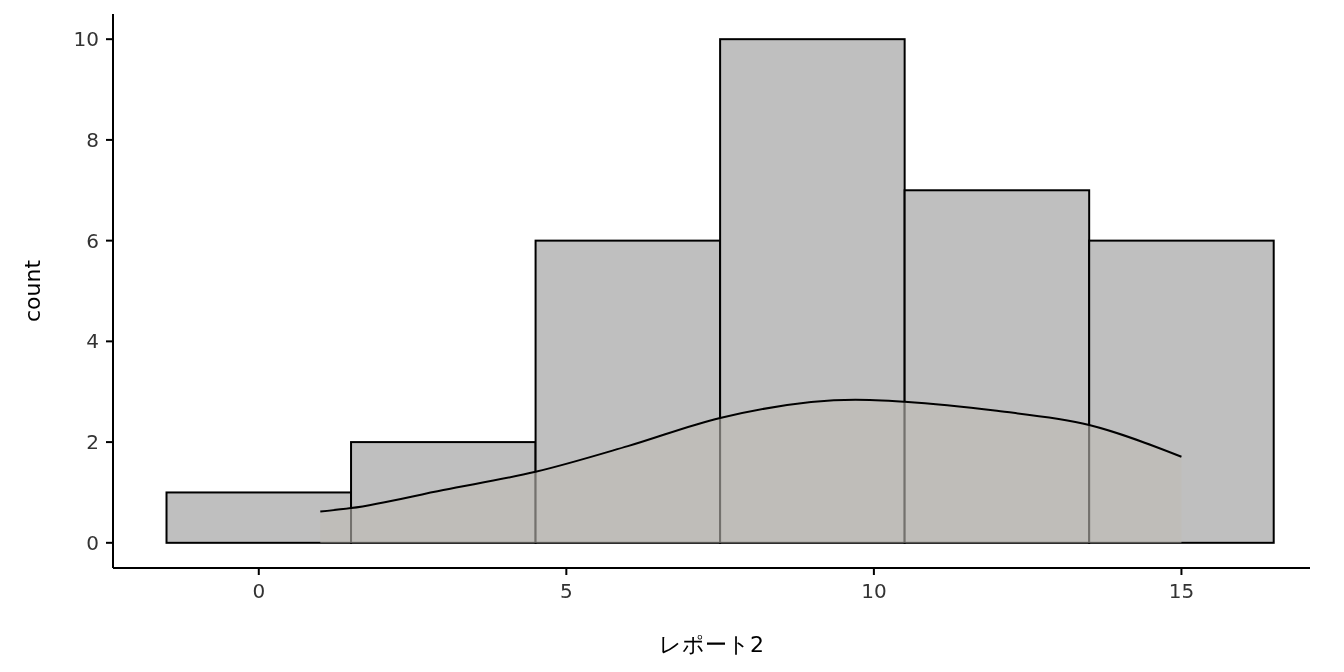  Describe the element at coordinates (92, 341) in the screenshot. I see `y-tick-label: 4` at that location.